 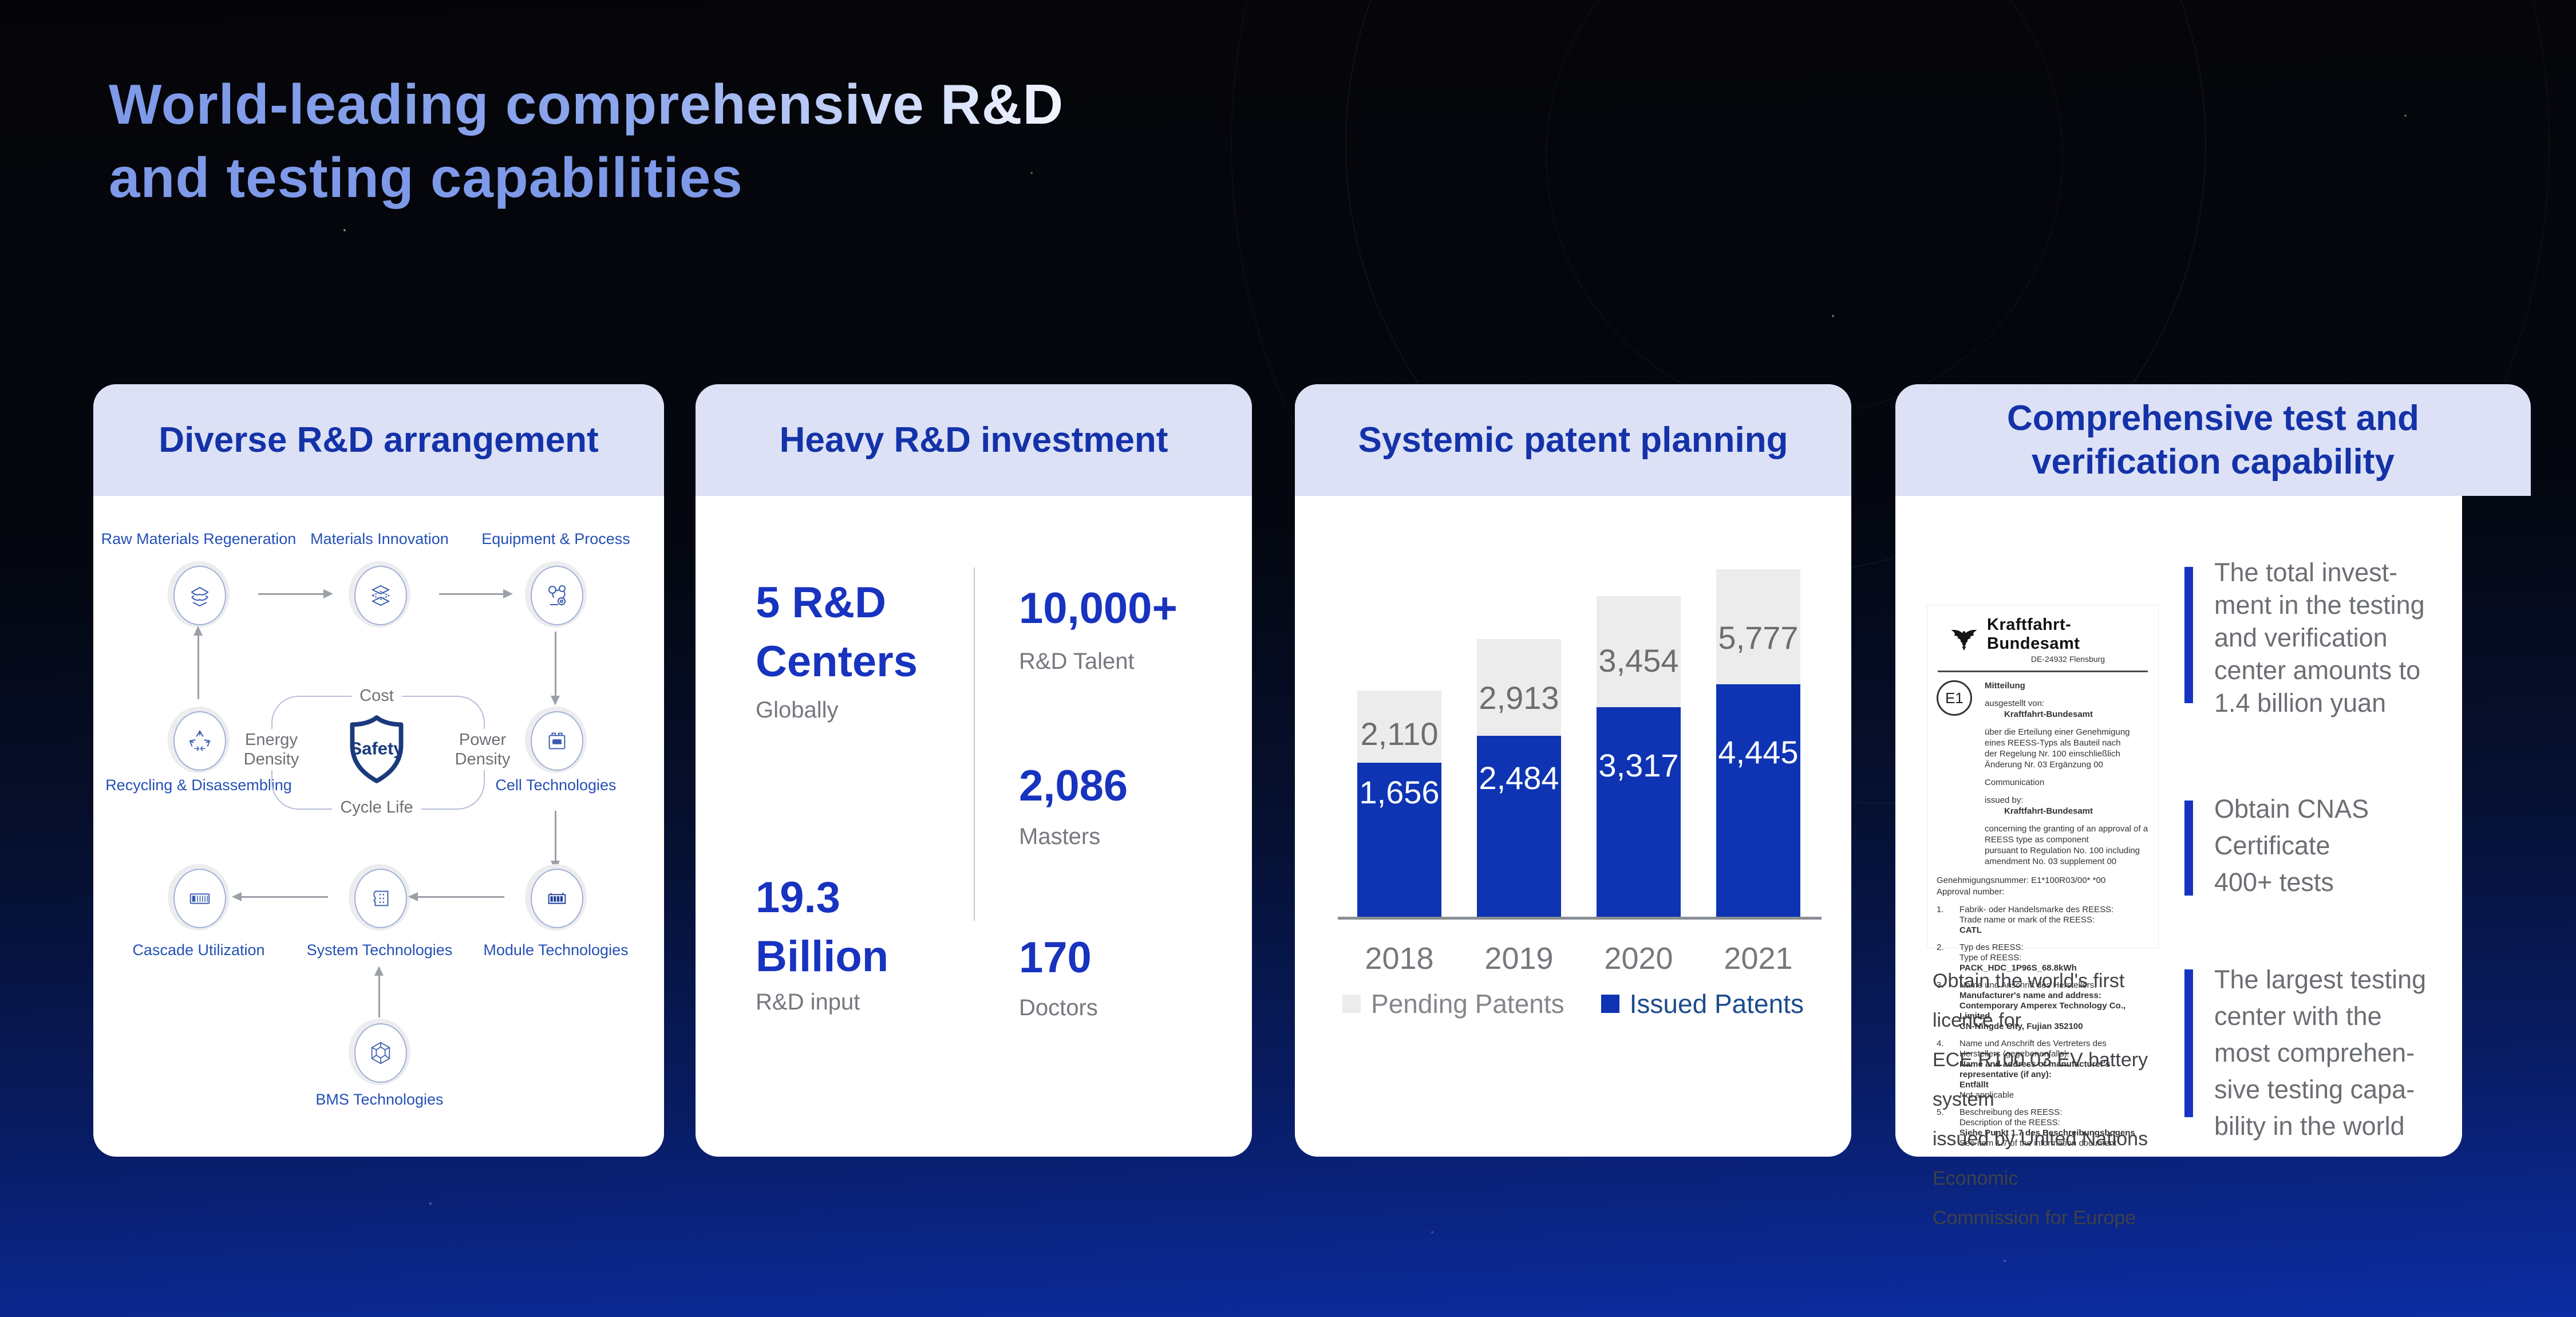 I want to click on label-recycling-disassembling: Recycling & Disassembling, so click(x=198, y=785).